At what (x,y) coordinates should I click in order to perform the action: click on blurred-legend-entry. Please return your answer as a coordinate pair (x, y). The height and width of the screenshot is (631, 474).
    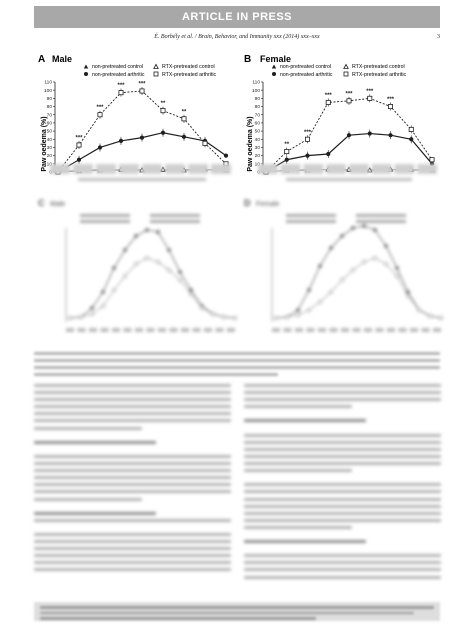
    Looking at the image, I should click on (311, 215).